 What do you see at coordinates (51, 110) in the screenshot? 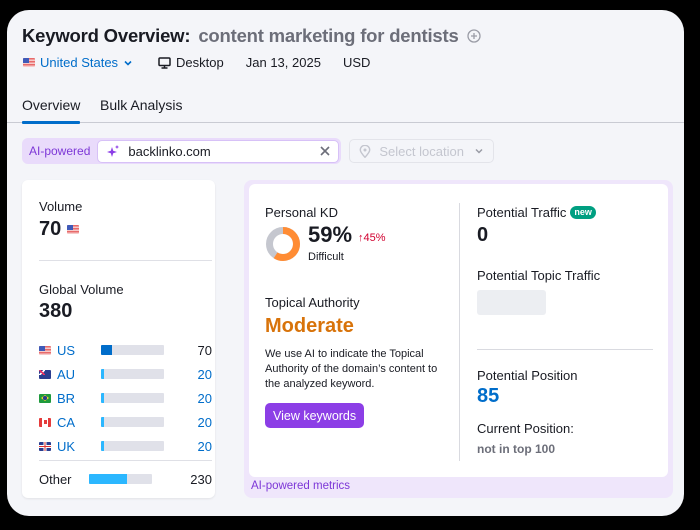
I see `tab-overview: Overview` at bounding box center [51, 110].